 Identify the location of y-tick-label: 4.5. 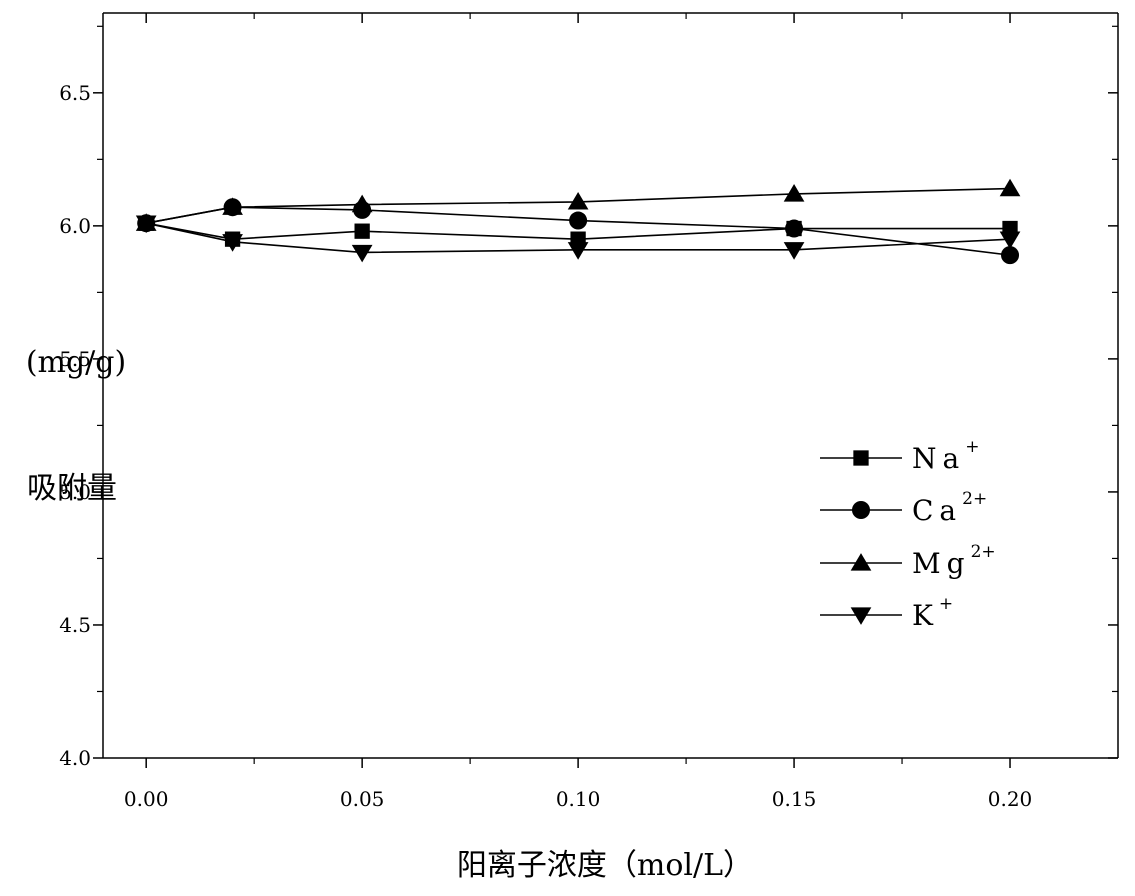
(75, 625).